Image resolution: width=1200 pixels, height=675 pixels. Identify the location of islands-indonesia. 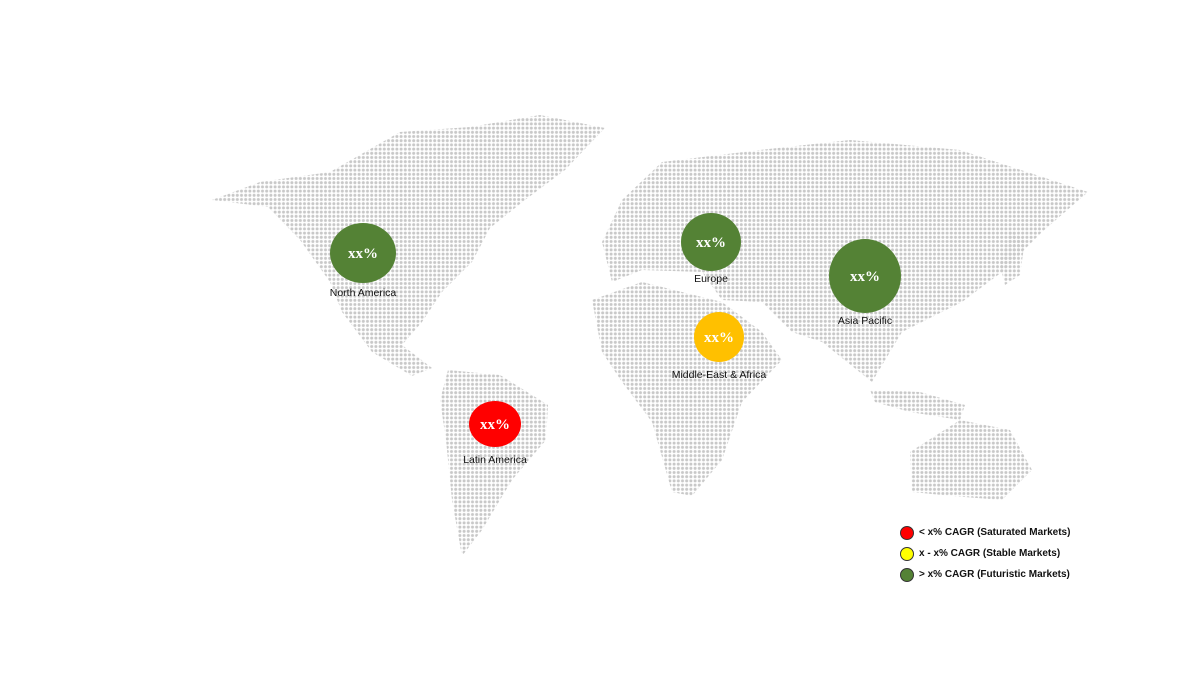
(917, 405).